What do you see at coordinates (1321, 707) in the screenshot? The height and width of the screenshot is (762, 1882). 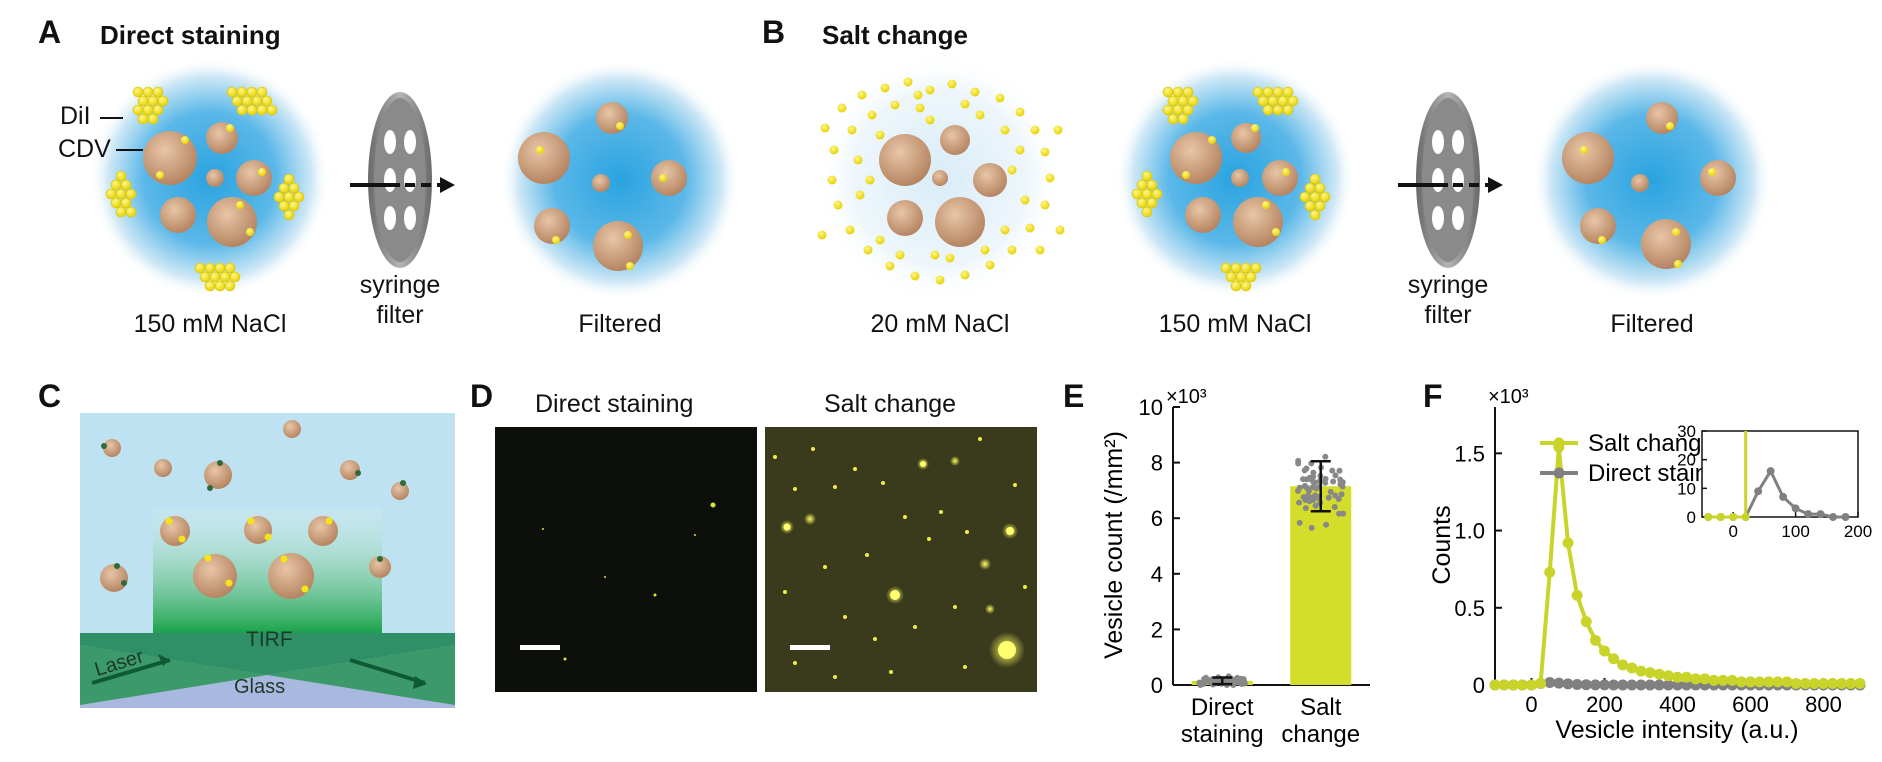 I see `e-category-label: Salt` at bounding box center [1321, 707].